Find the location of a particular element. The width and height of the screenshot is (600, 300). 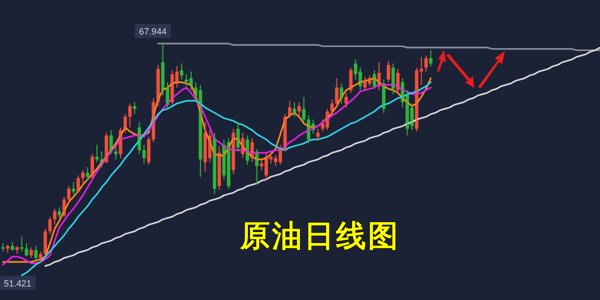

text: 原油日线图 is located at coordinates (319, 236).